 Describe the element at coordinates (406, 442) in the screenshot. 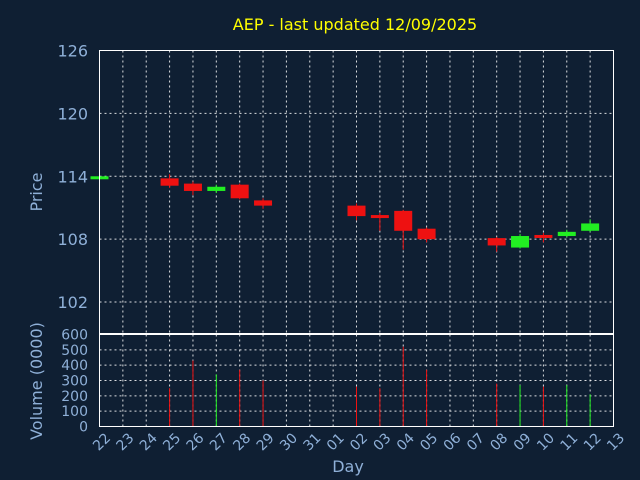

I see `day-tick-label: 04` at that location.